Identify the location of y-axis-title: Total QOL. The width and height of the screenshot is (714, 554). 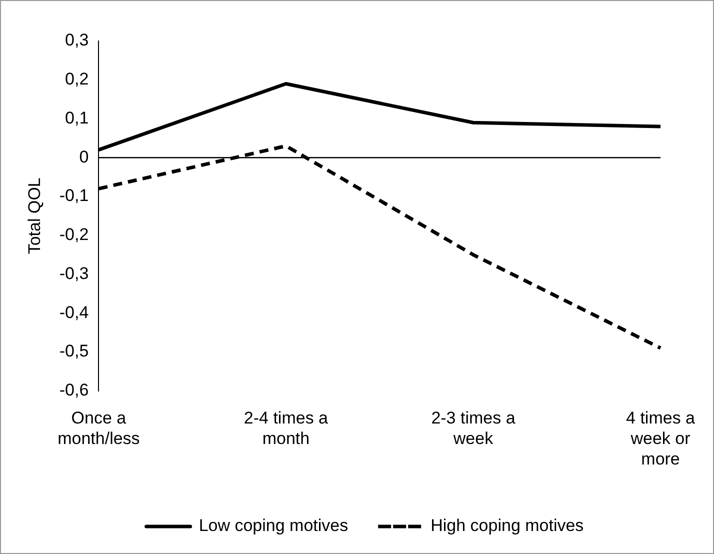
(34, 216).